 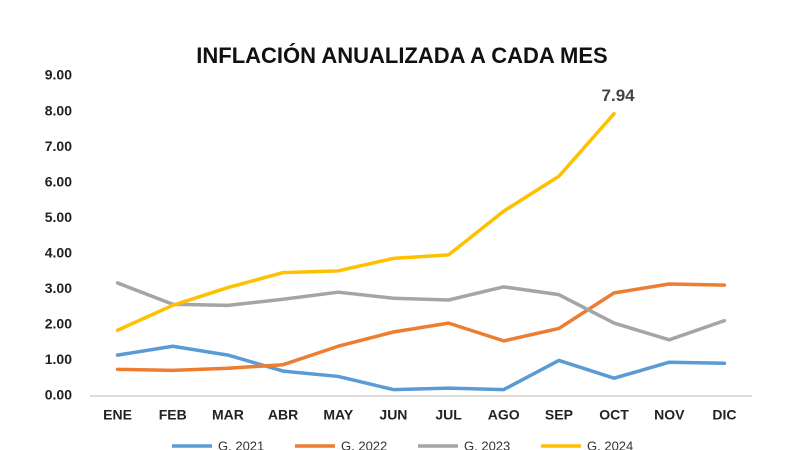 I want to click on x-tick-label: OCT, so click(x=614, y=415).